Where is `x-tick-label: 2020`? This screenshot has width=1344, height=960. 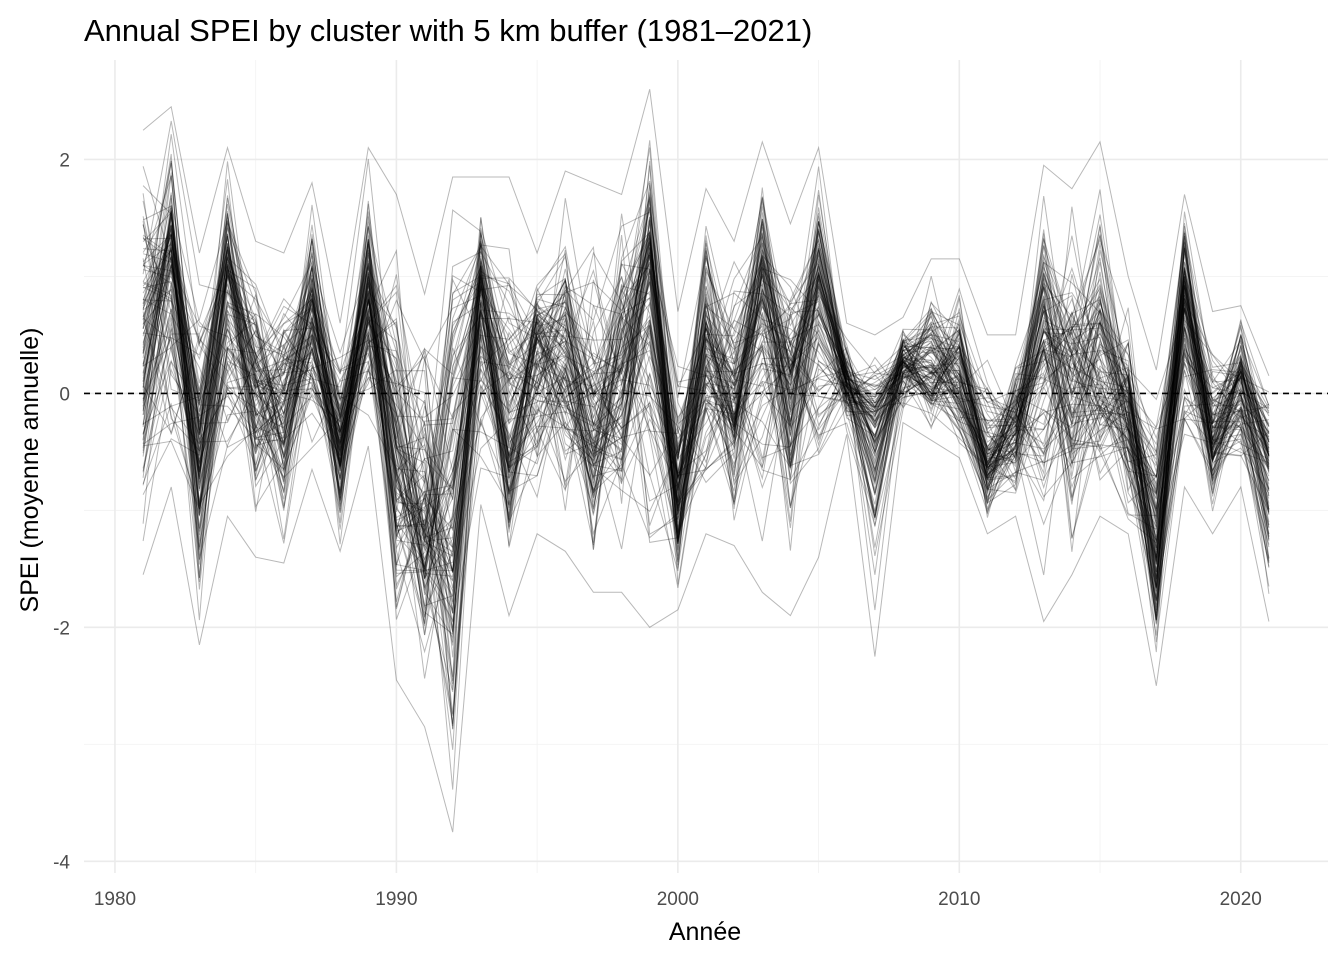
x-tick-label: 2020 is located at coordinates (1241, 899).